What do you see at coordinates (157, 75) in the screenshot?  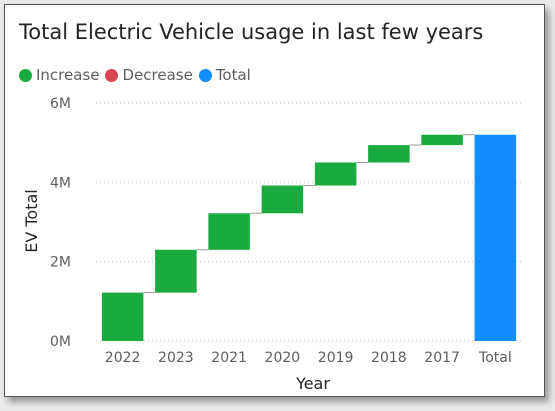 I see `legend-label-decrease: Decrease` at bounding box center [157, 75].